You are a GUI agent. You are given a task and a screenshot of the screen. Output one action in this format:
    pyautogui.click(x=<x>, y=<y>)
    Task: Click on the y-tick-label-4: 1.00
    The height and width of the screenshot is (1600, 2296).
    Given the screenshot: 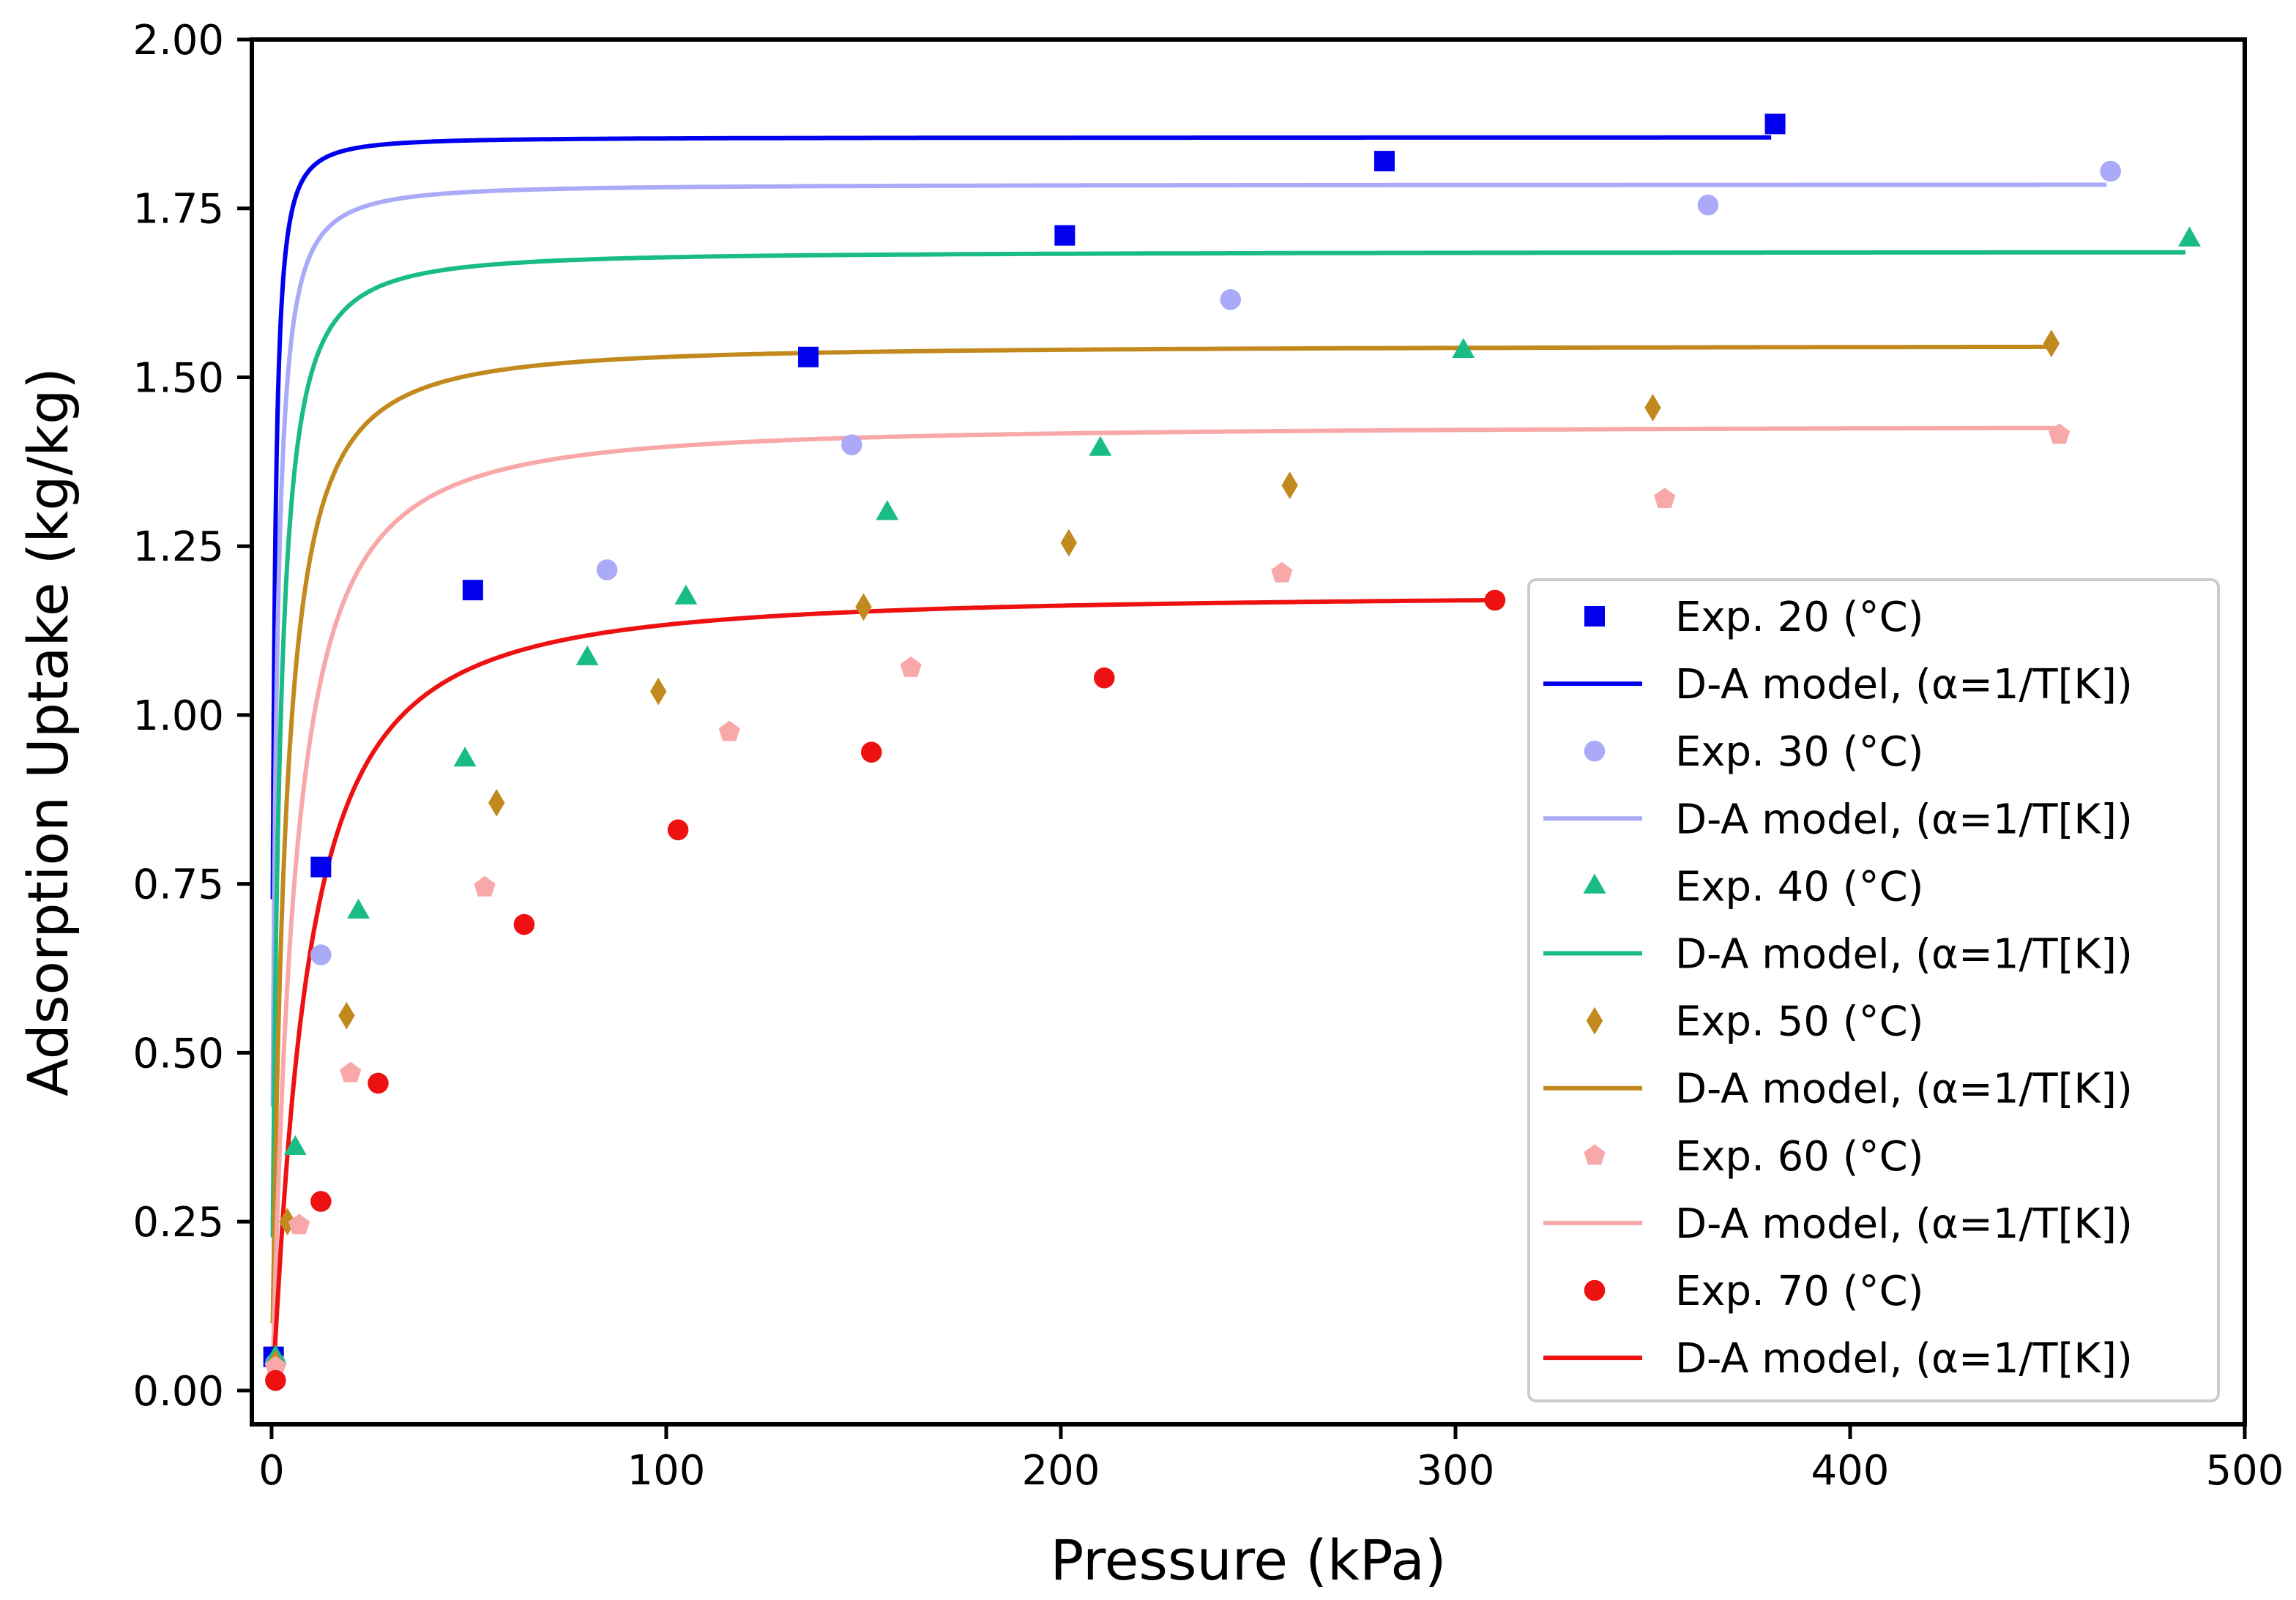 What is the action you would take?
    pyautogui.click(x=178, y=716)
    